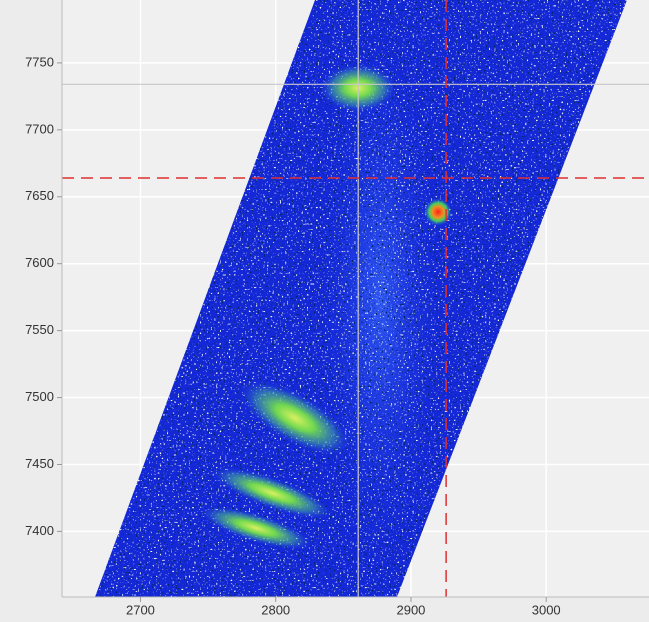 The image size is (649, 622). I want to click on x-tick-label: 3000, so click(546, 609).